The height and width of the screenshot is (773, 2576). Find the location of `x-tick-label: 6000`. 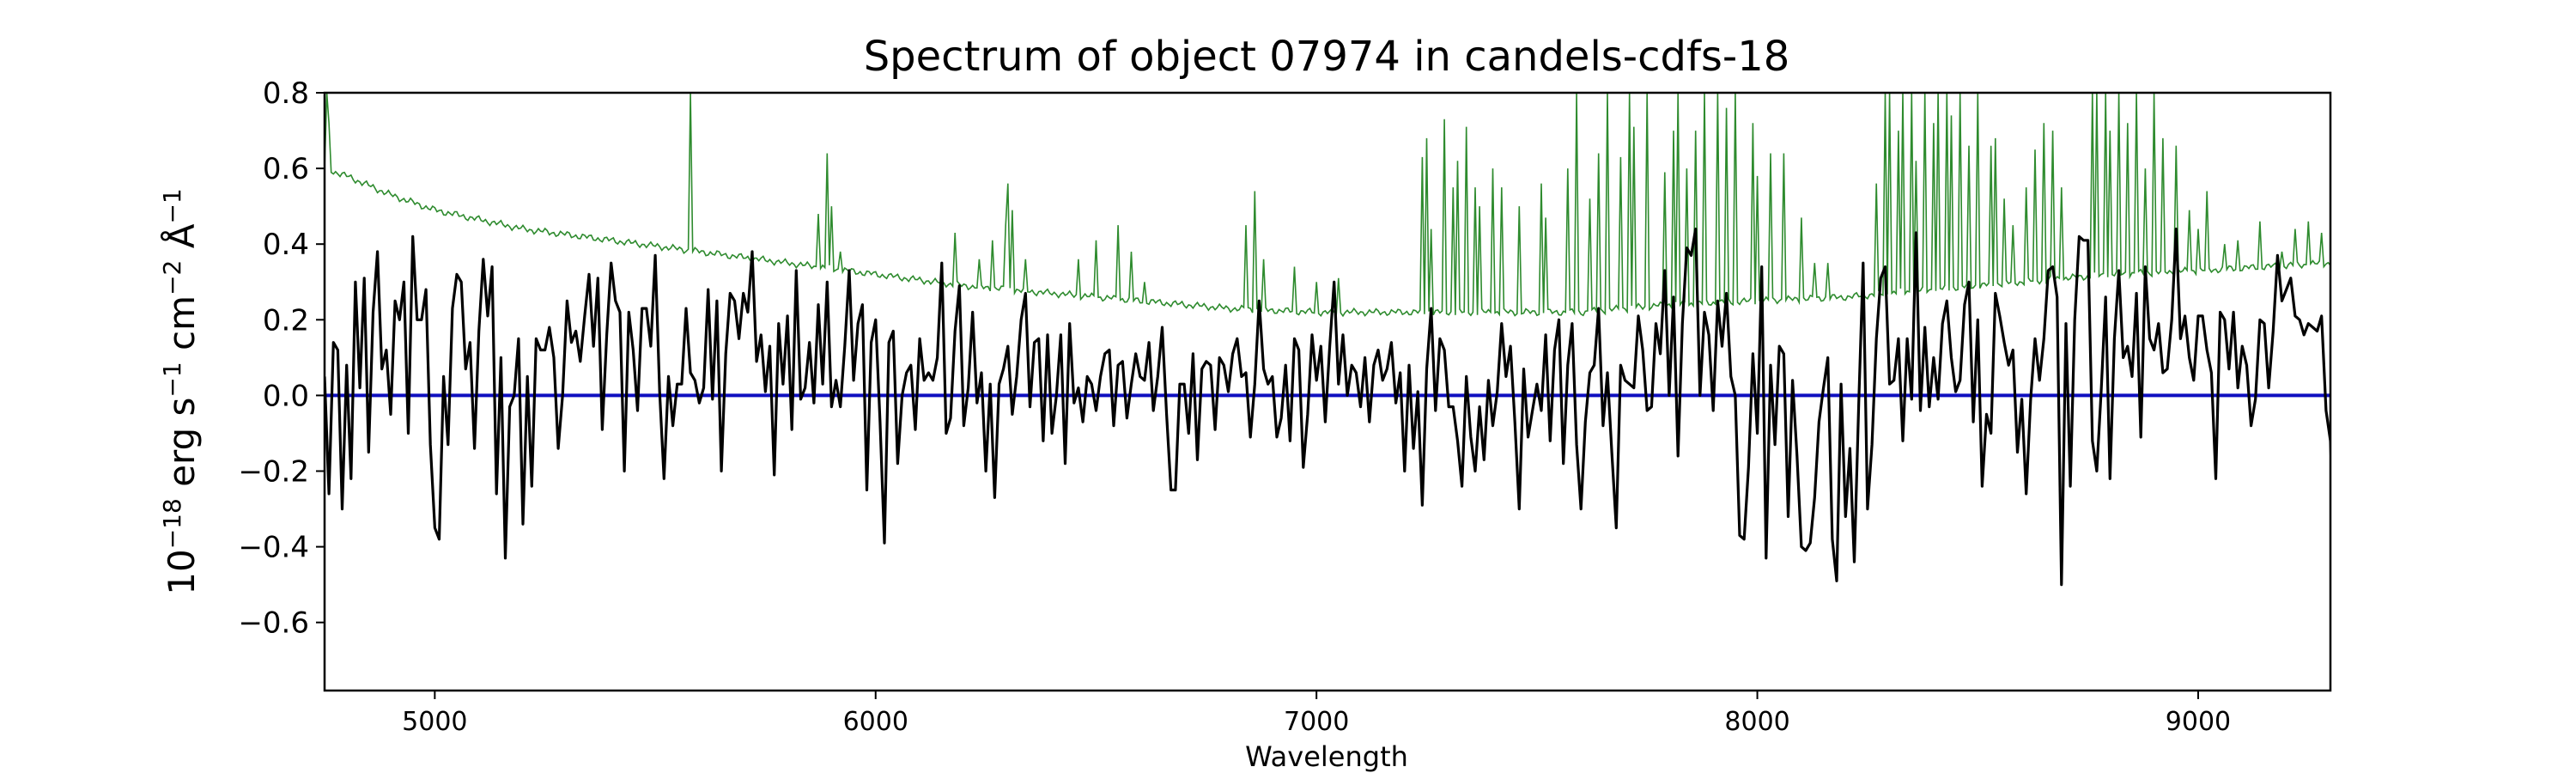

x-tick-label: 6000 is located at coordinates (876, 722).